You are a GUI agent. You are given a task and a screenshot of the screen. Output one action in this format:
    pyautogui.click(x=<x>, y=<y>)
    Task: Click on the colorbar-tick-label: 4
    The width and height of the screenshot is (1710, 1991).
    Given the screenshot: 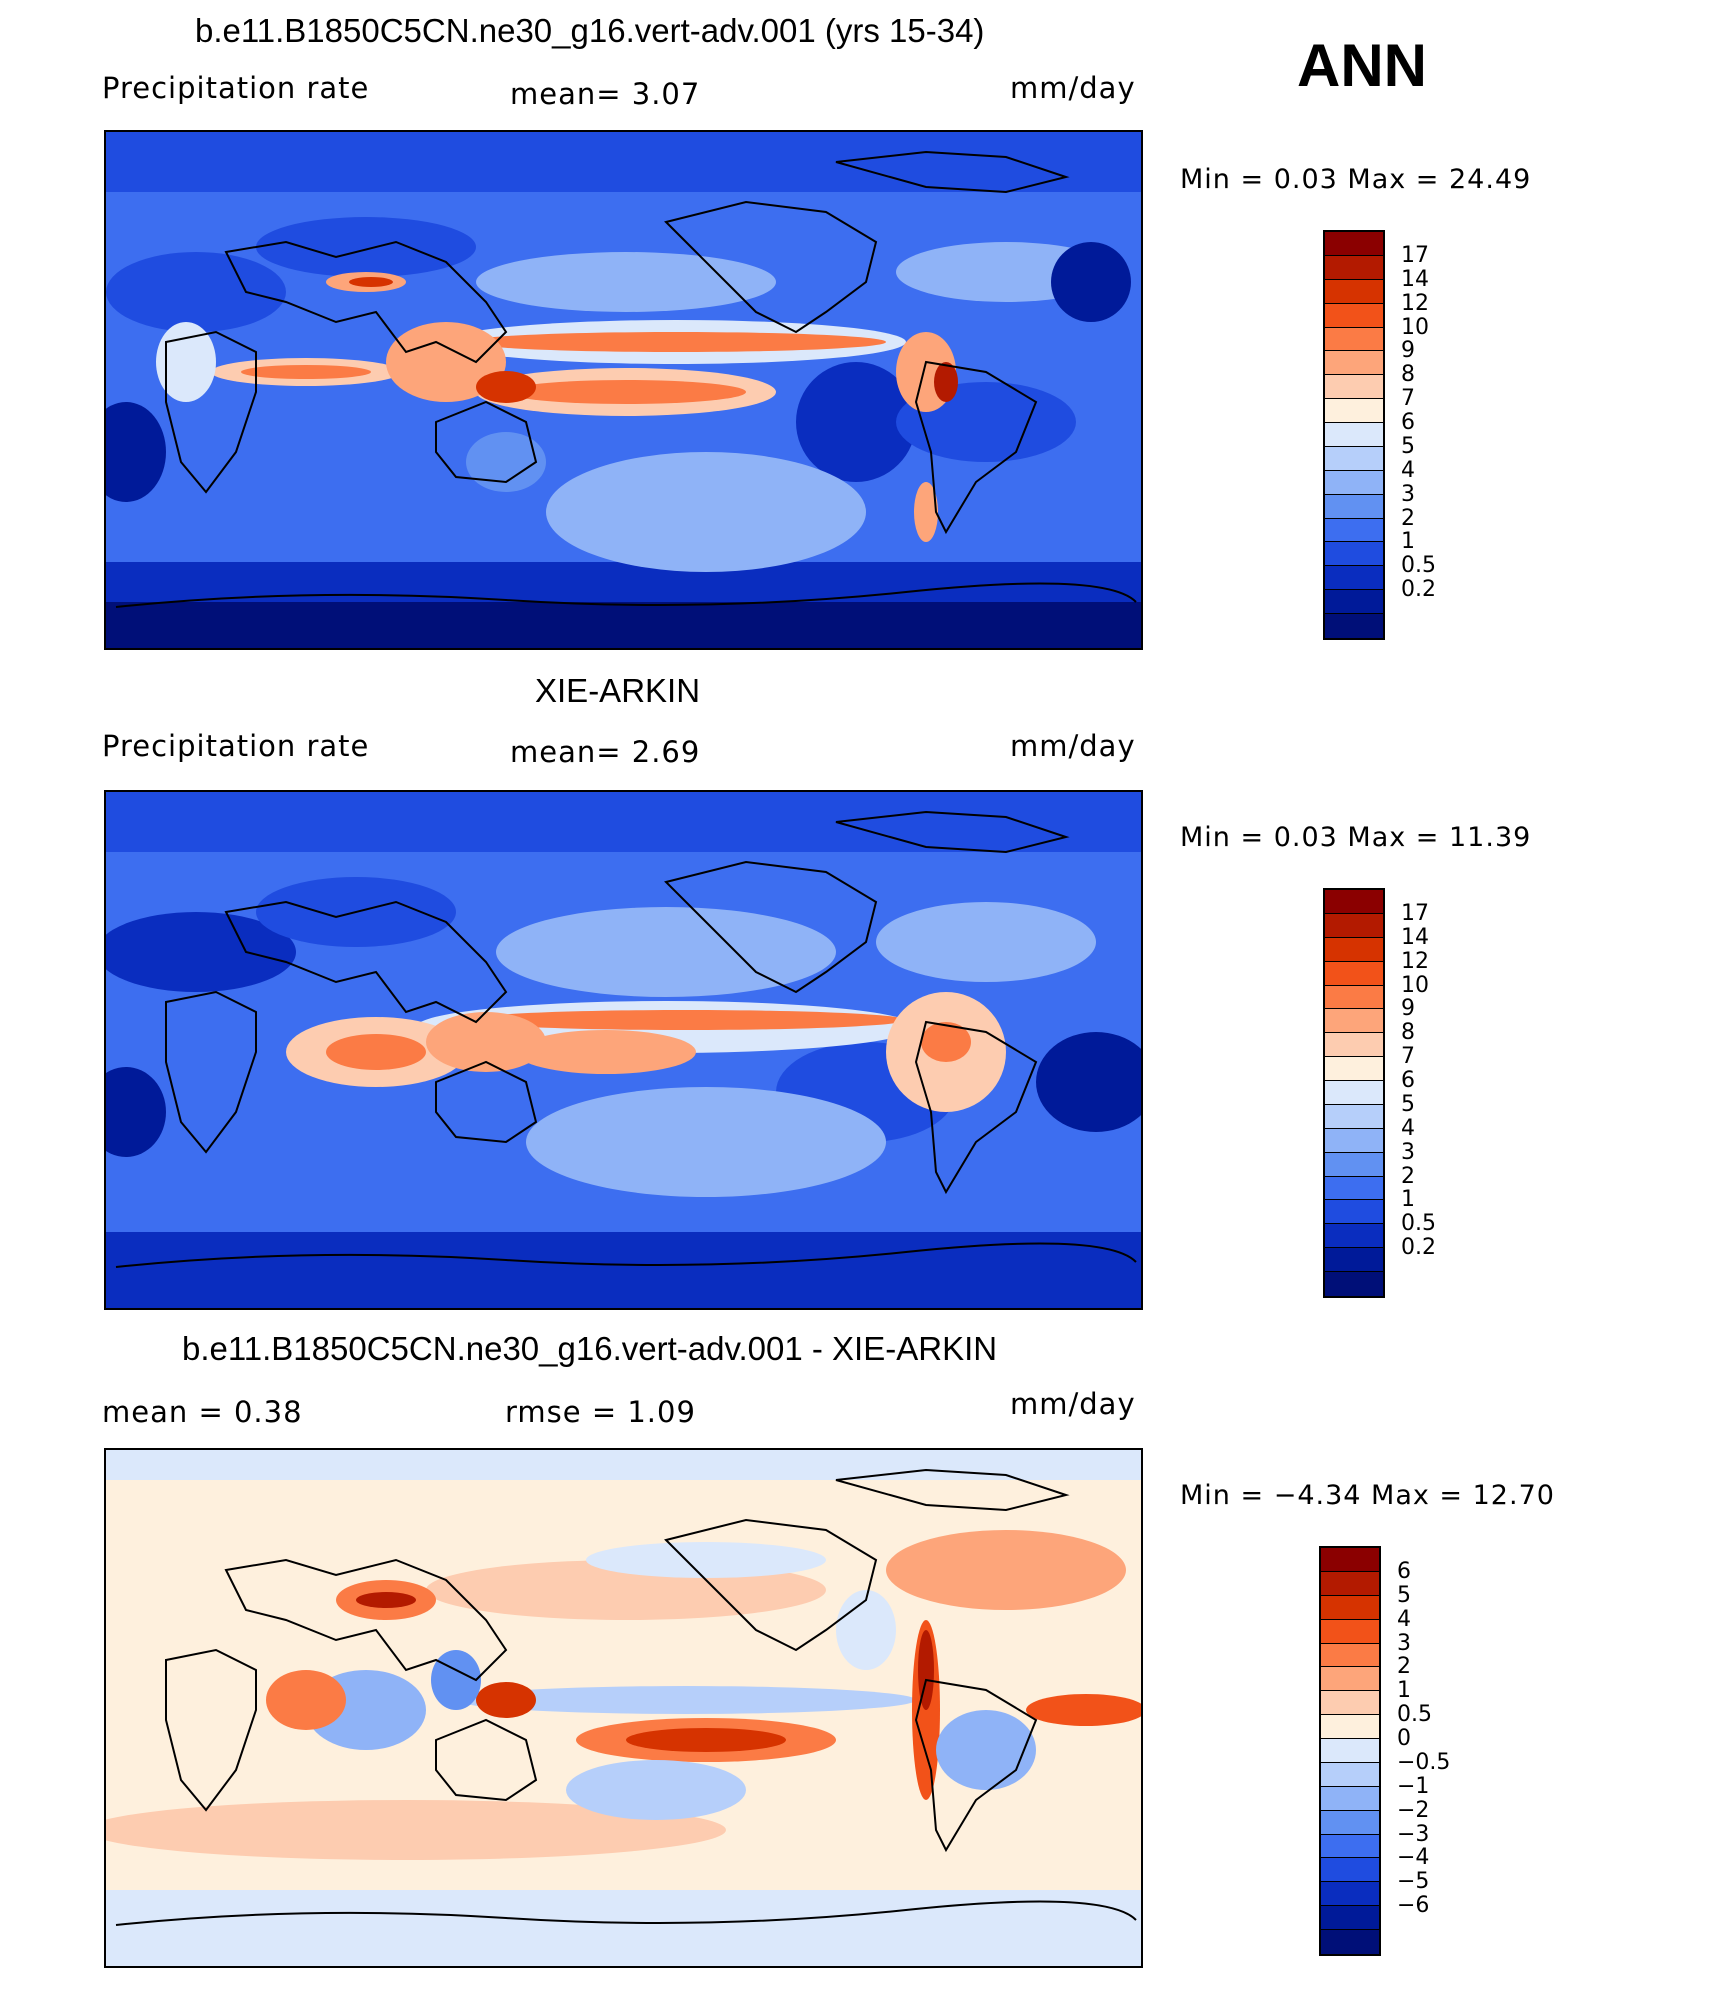 What is the action you would take?
    pyautogui.click(x=1408, y=470)
    